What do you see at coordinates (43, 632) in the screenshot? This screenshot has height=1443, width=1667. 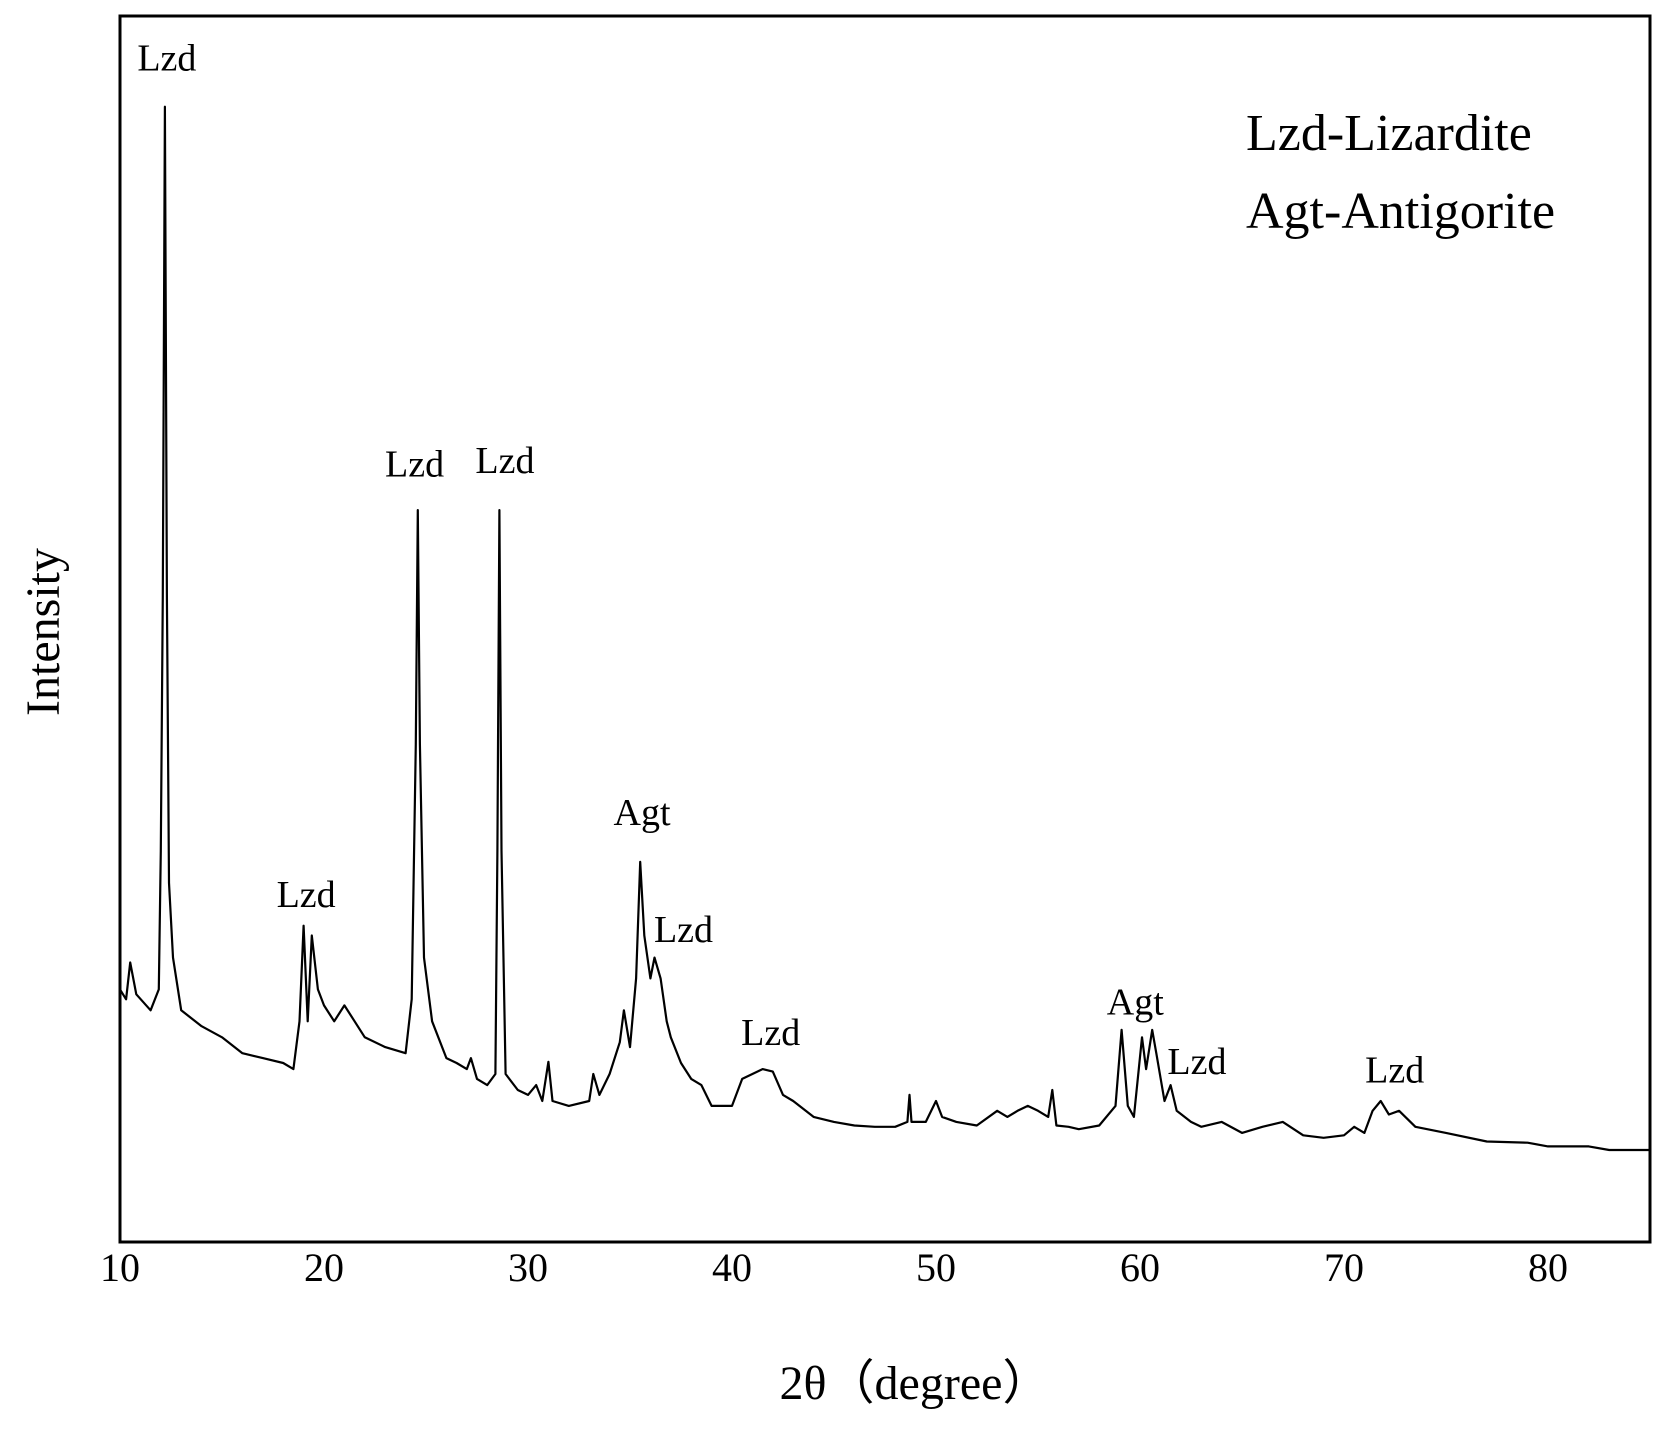 I see `y-axis-label: Intensity` at bounding box center [43, 632].